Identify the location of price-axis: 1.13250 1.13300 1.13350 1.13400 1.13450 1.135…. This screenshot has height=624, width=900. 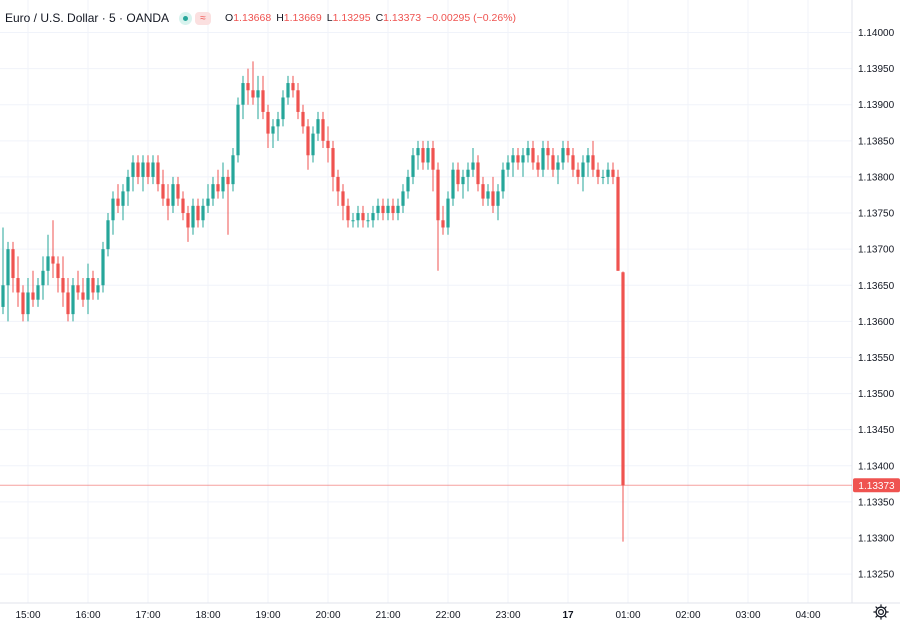
(876, 304).